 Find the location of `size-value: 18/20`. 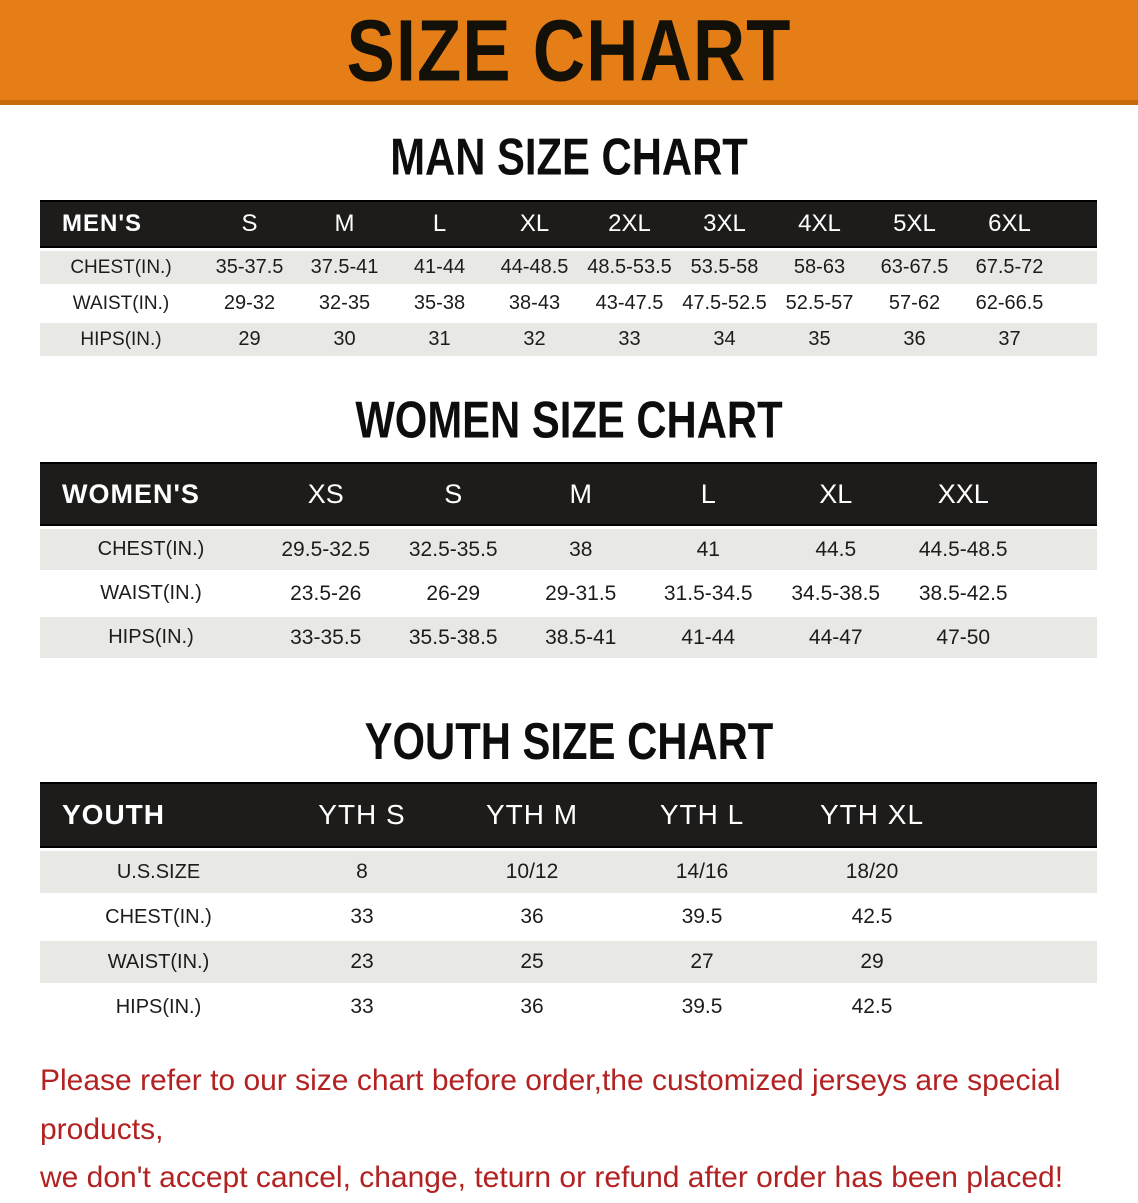

size-value: 18/20 is located at coordinates (872, 872).